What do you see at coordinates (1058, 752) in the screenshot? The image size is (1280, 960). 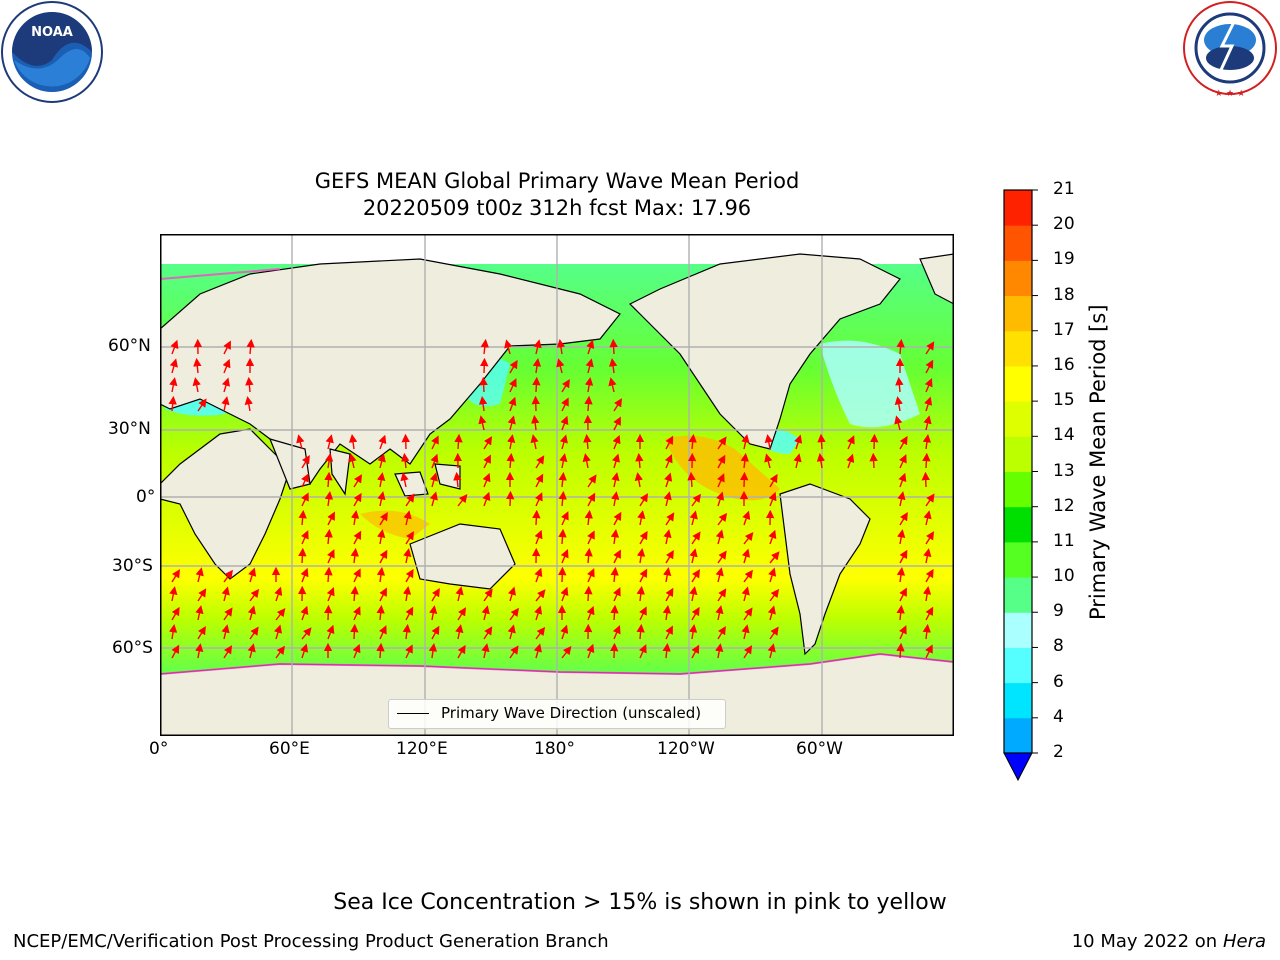 I see `colorbar-tick-label: 2` at bounding box center [1058, 752].